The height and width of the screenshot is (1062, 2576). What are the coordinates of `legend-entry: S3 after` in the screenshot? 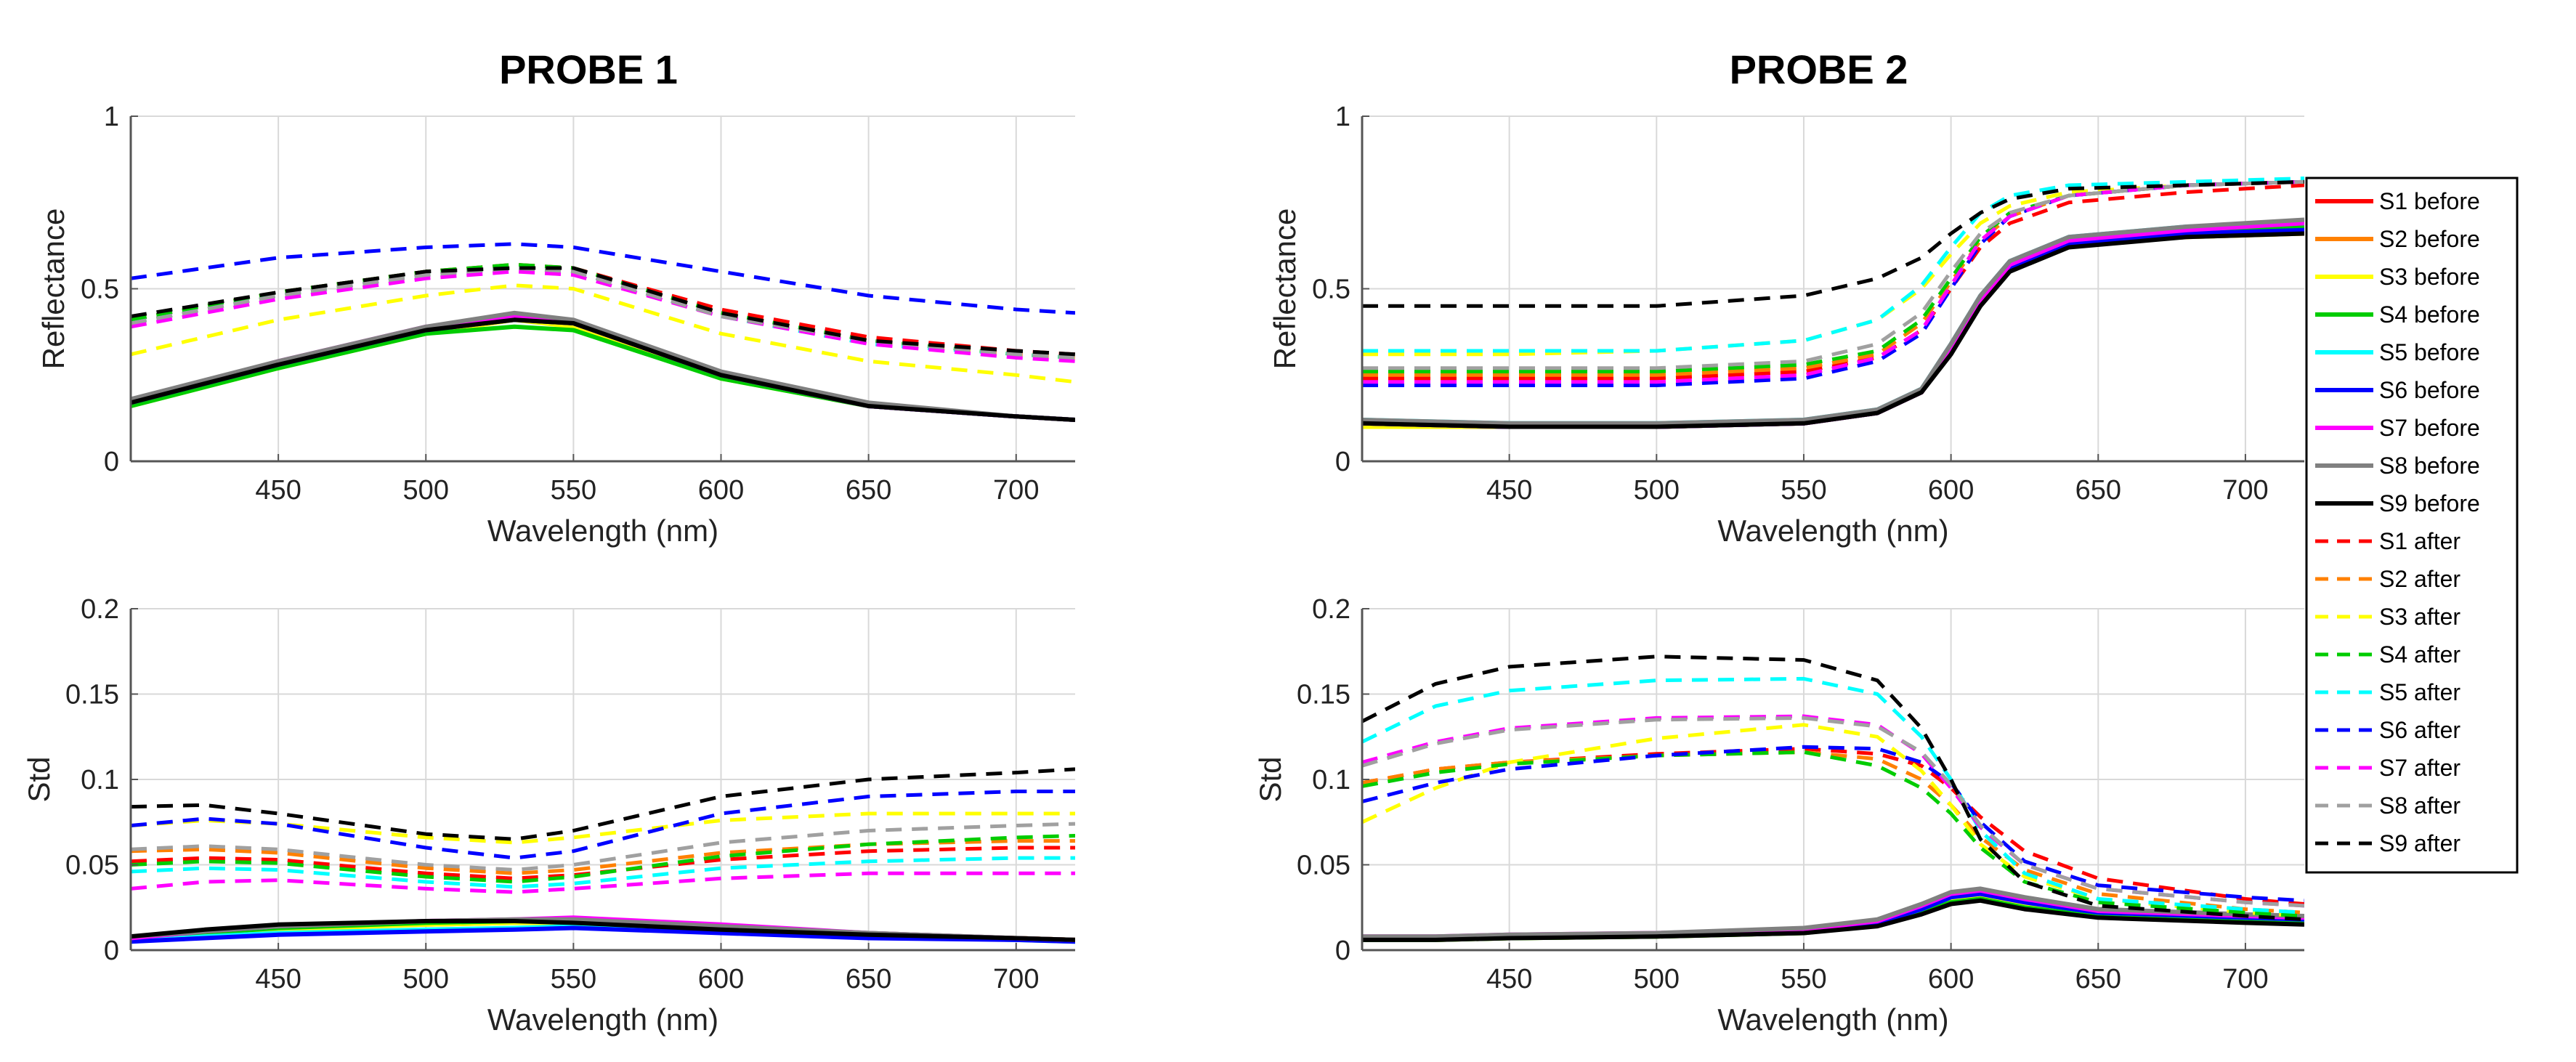 It's located at (2387, 617).